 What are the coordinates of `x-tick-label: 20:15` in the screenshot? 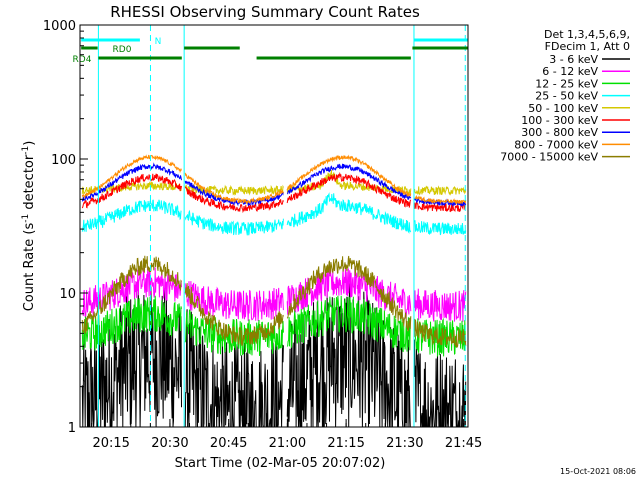 It's located at (110, 443).